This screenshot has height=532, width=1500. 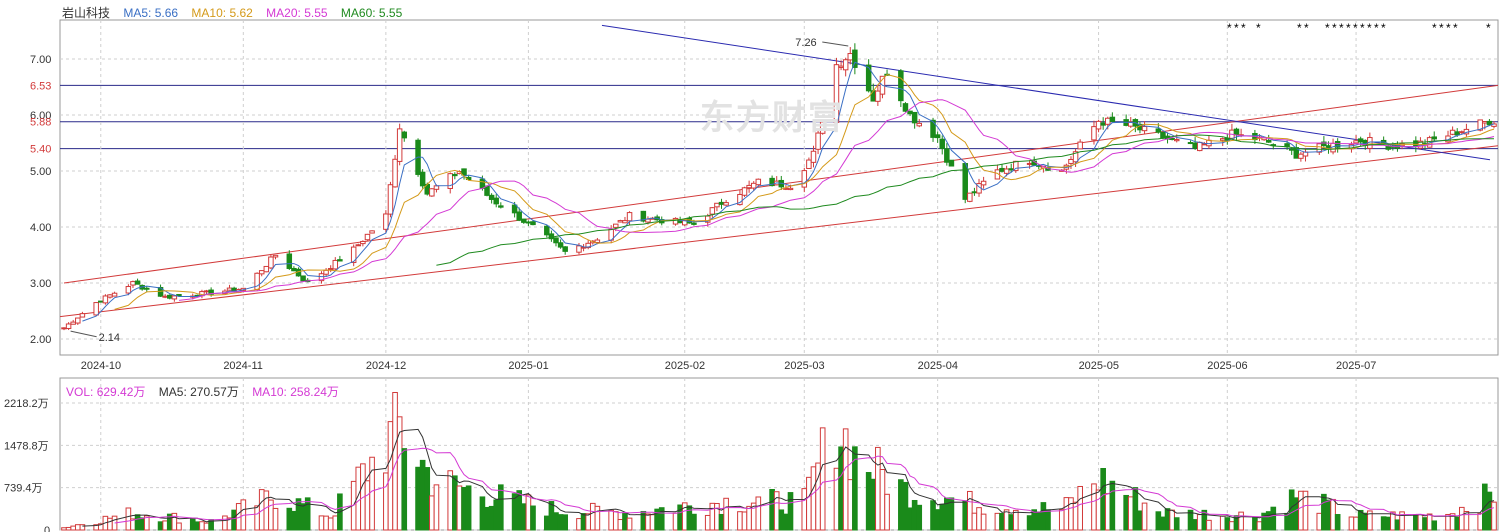 What do you see at coordinates (109, 338) in the screenshot?
I see `min-annotation: 2.14` at bounding box center [109, 338].